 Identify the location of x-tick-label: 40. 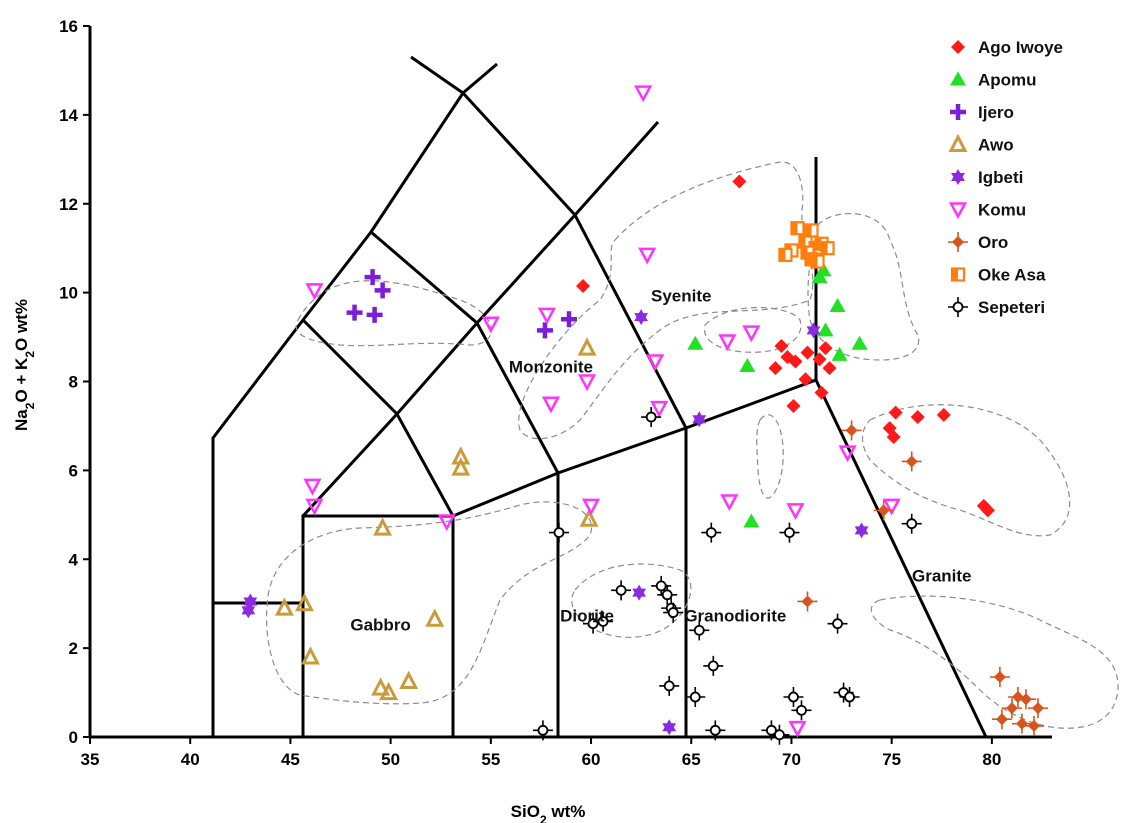
(190, 759).